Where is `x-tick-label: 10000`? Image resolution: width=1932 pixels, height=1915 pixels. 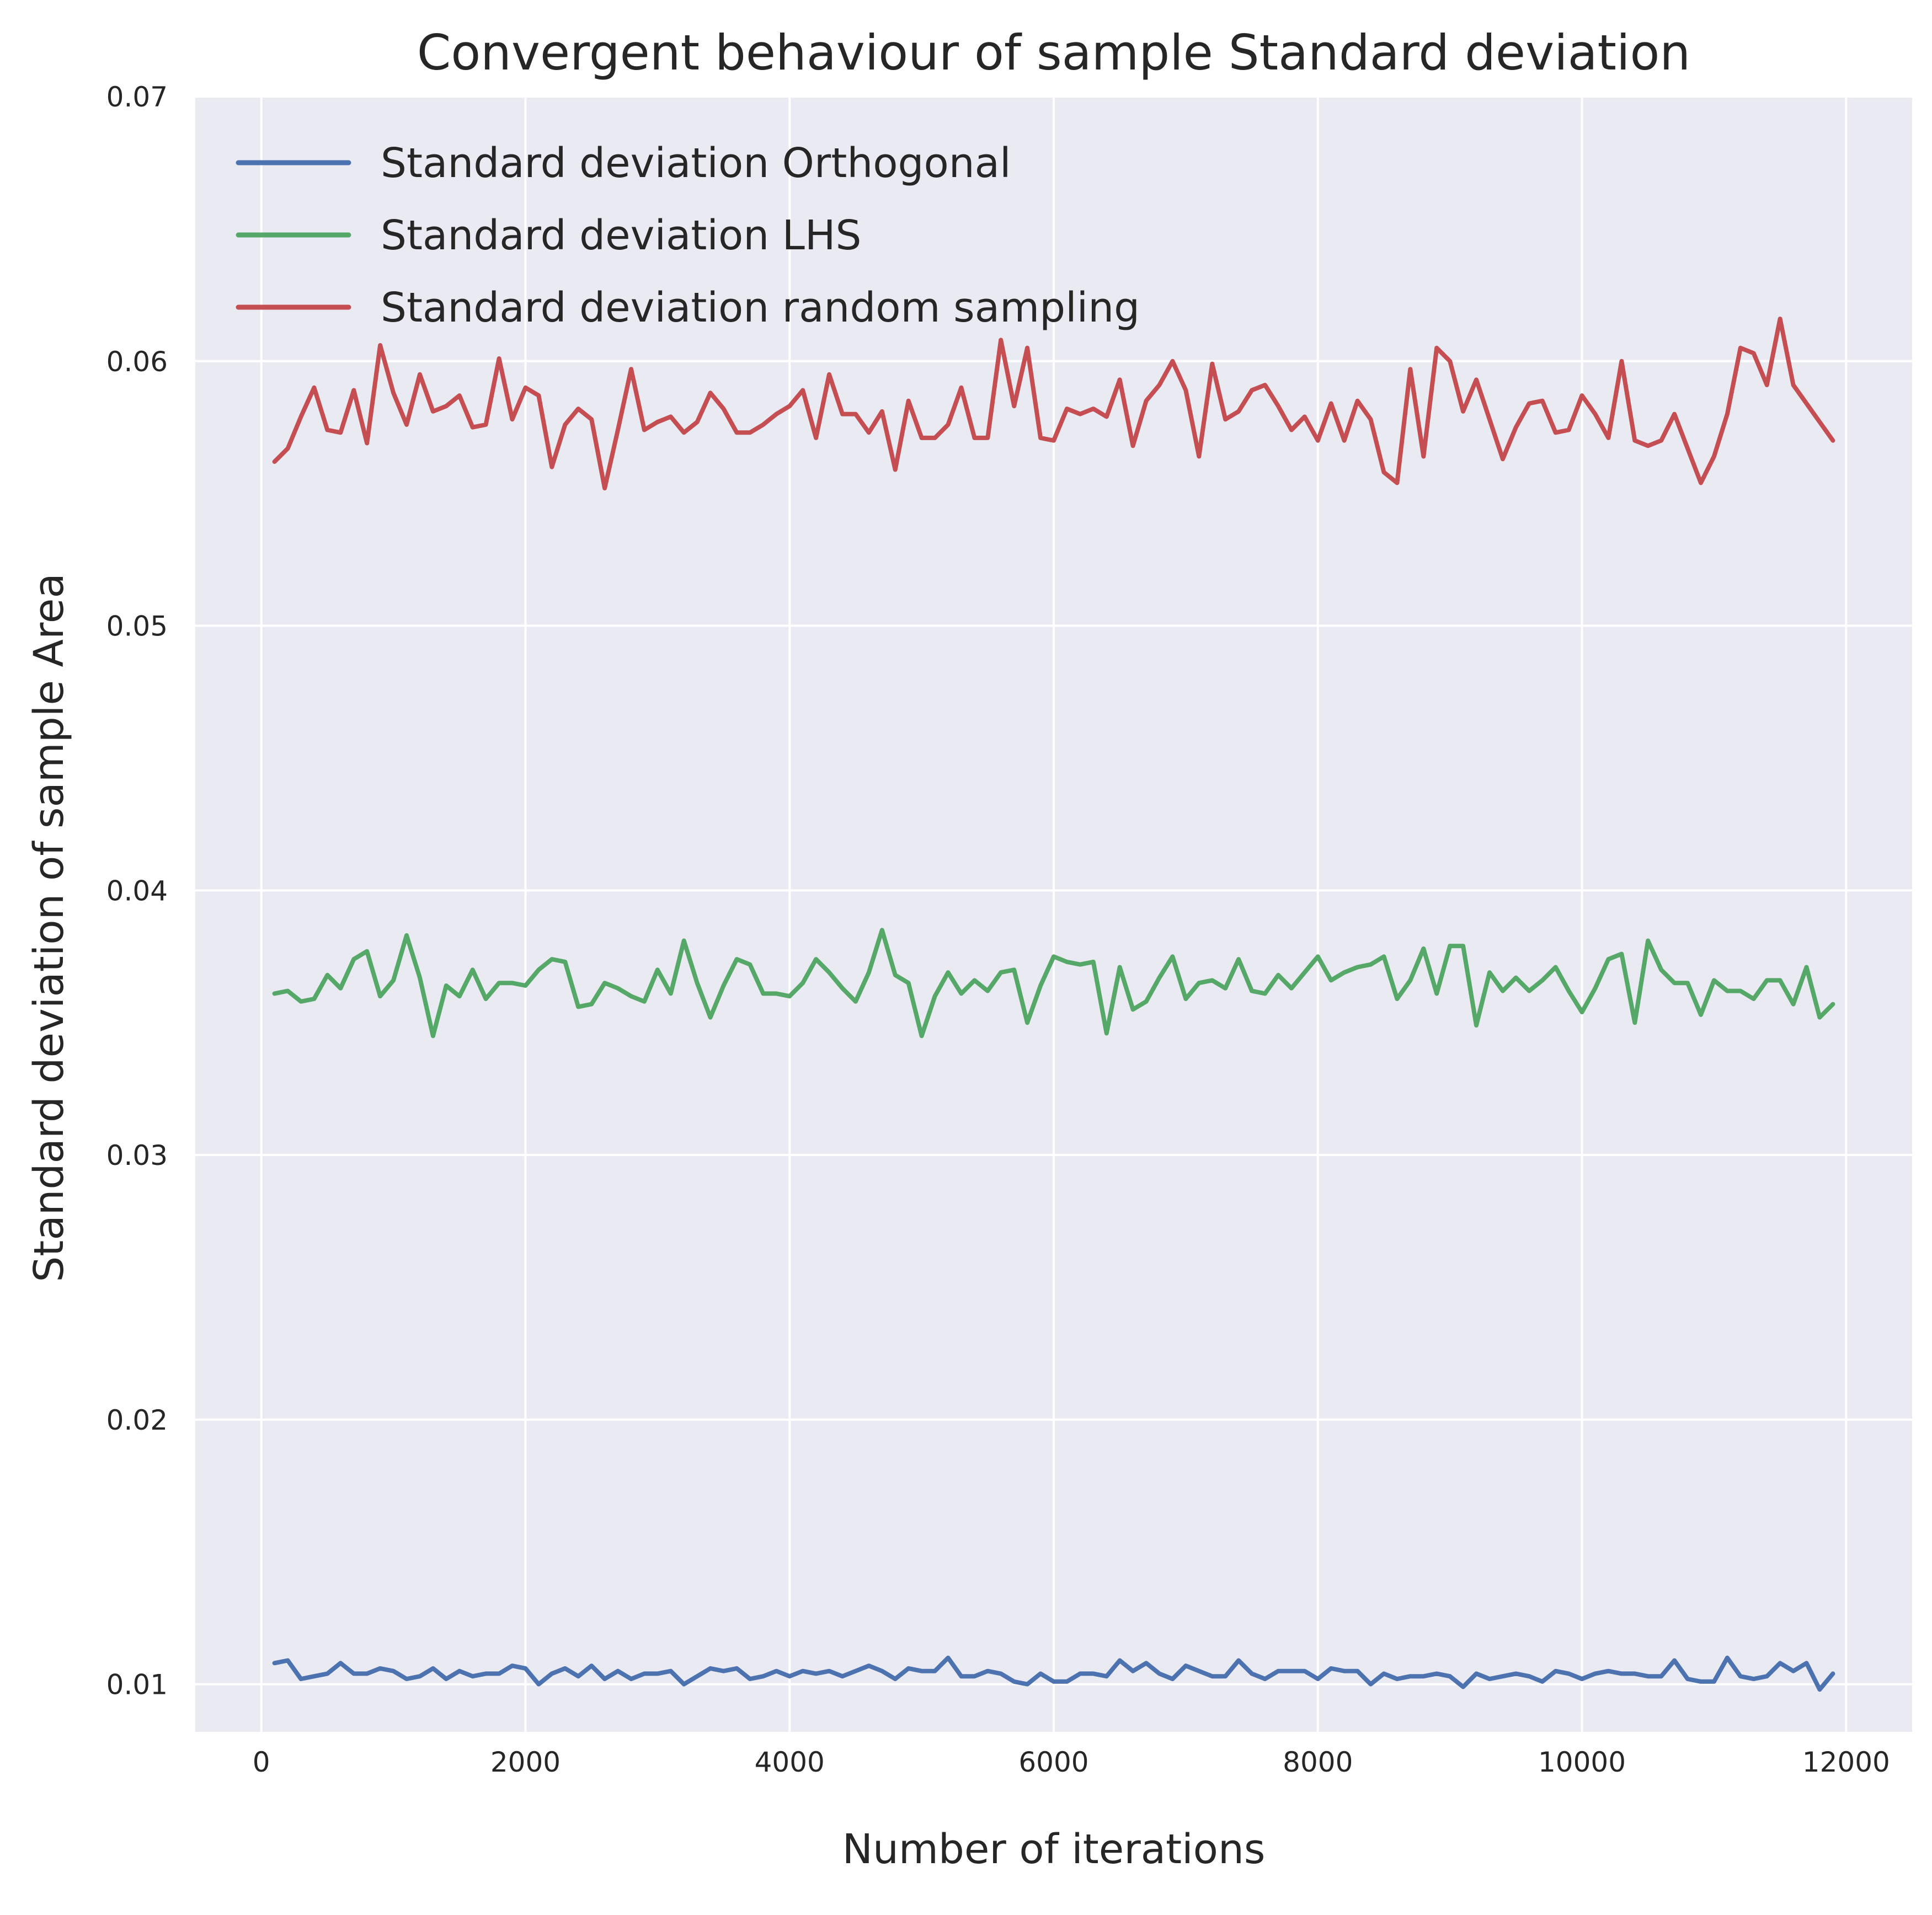
x-tick-label: 10000 is located at coordinates (1582, 1762).